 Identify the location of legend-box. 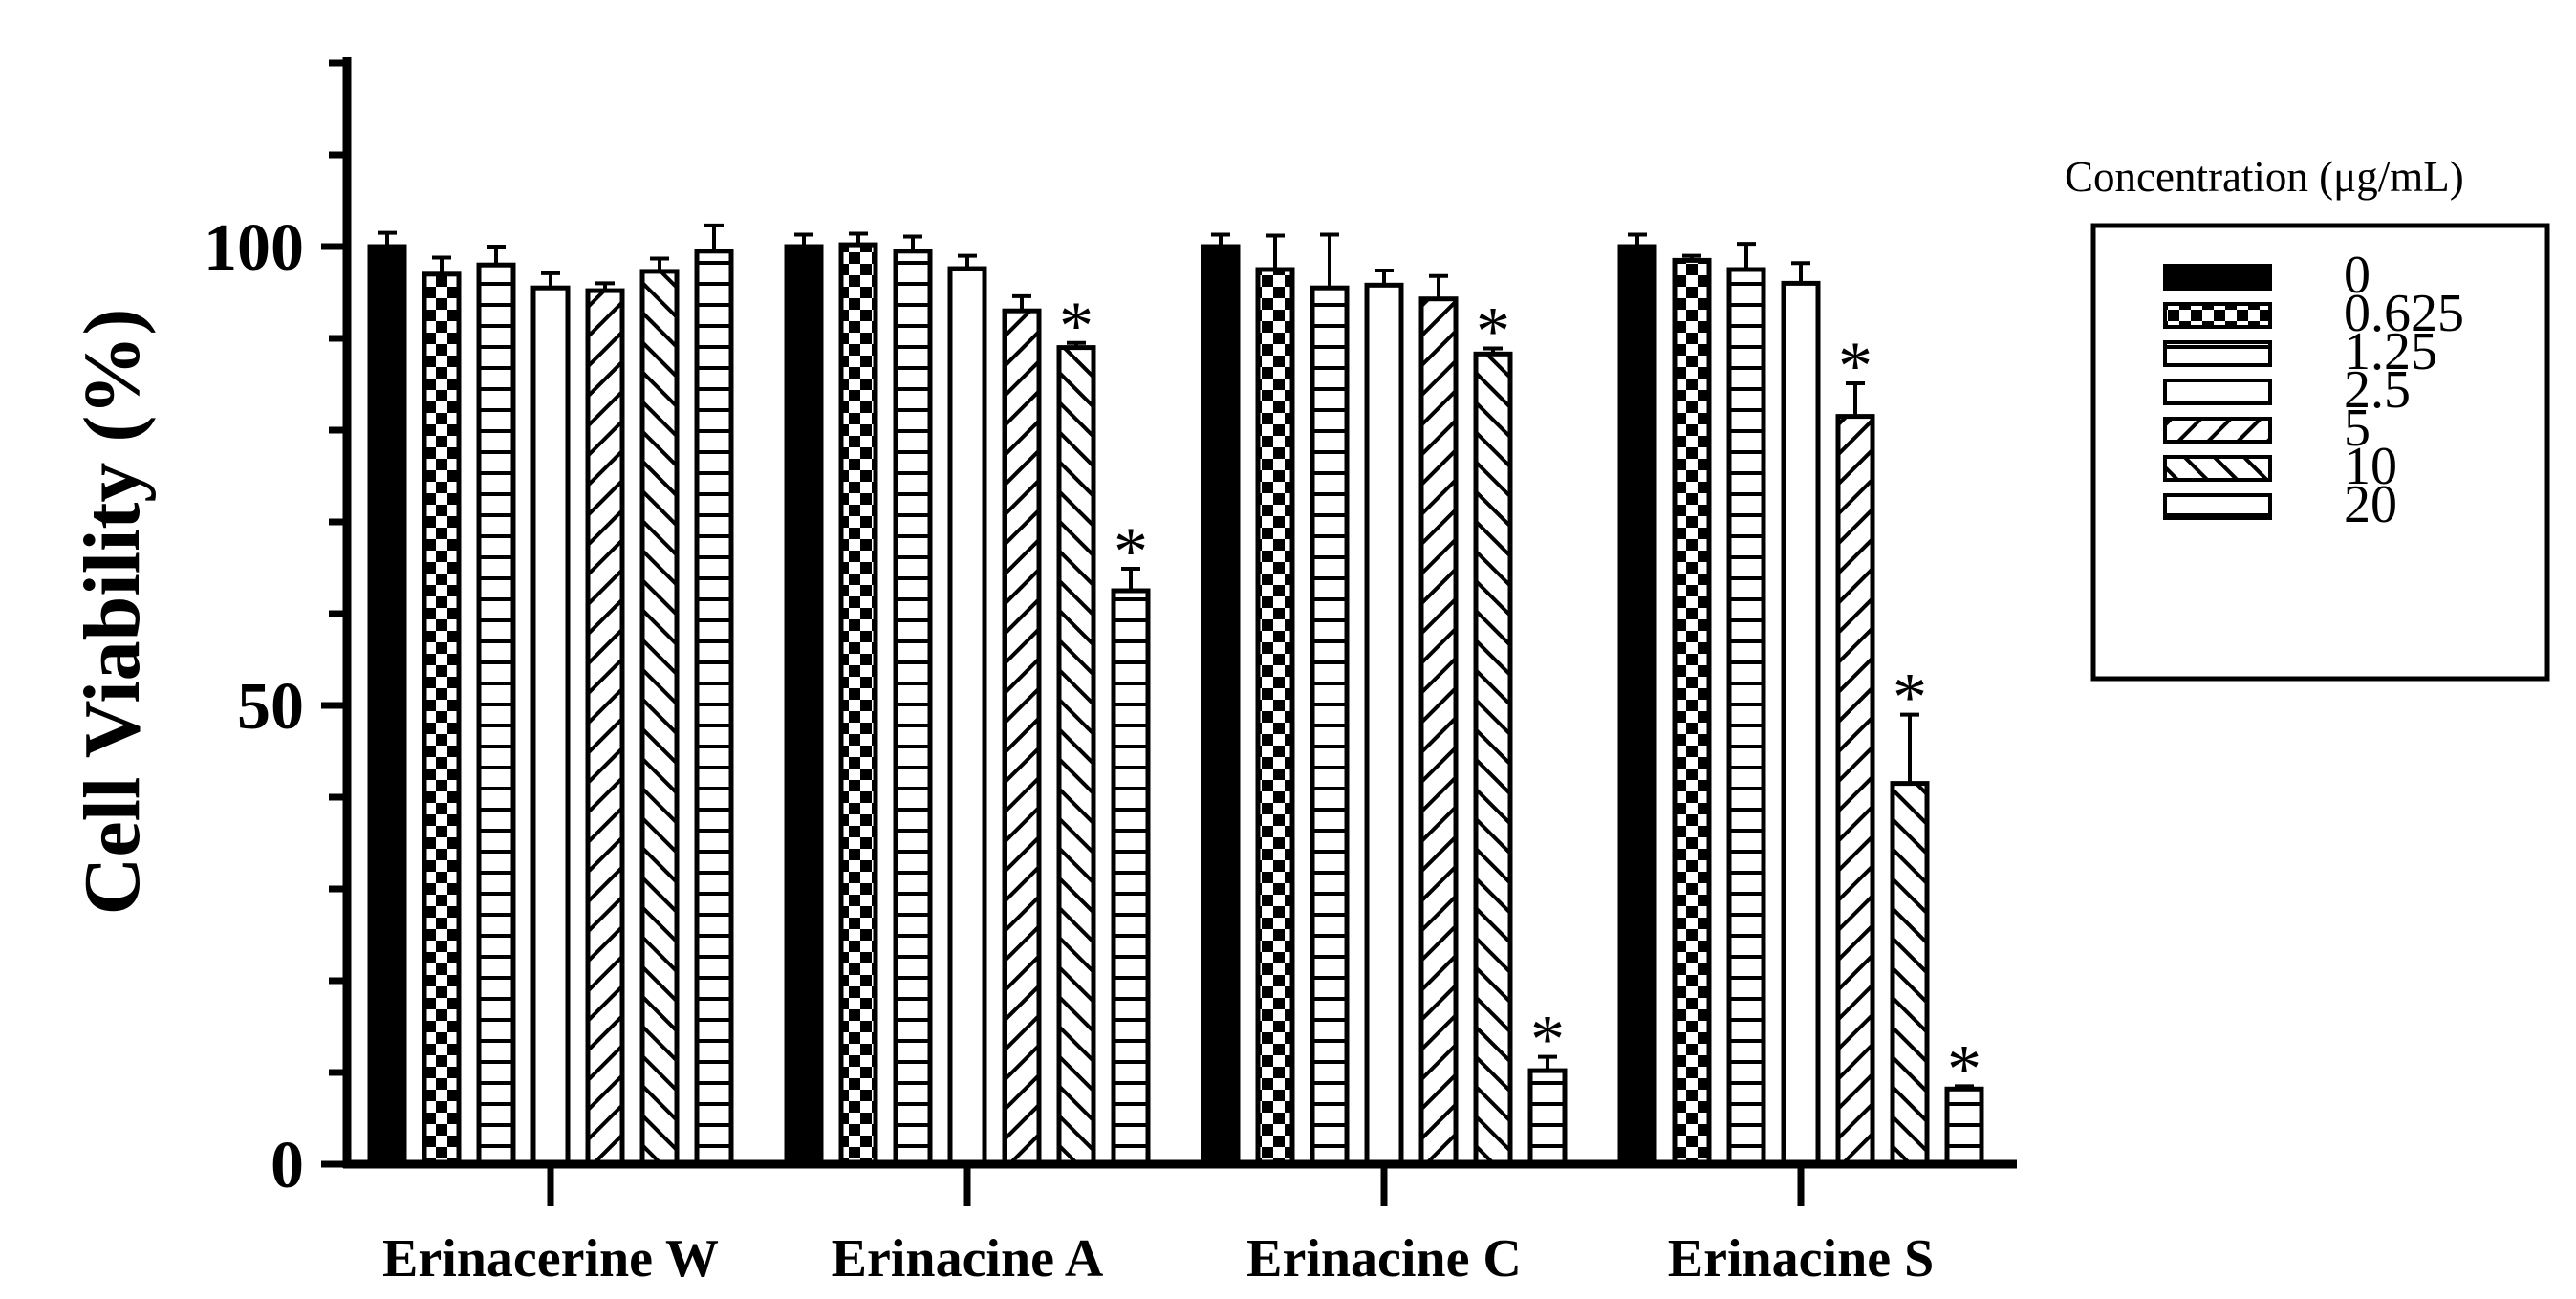
(2320, 453).